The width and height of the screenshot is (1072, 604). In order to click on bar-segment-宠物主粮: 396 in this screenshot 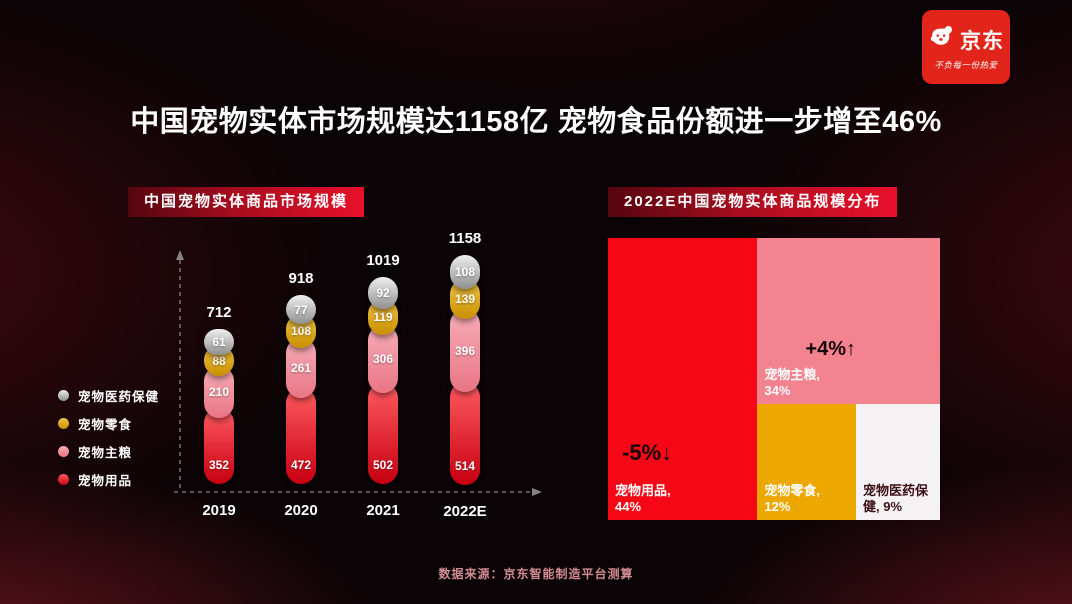, I will do `click(465, 350)`.